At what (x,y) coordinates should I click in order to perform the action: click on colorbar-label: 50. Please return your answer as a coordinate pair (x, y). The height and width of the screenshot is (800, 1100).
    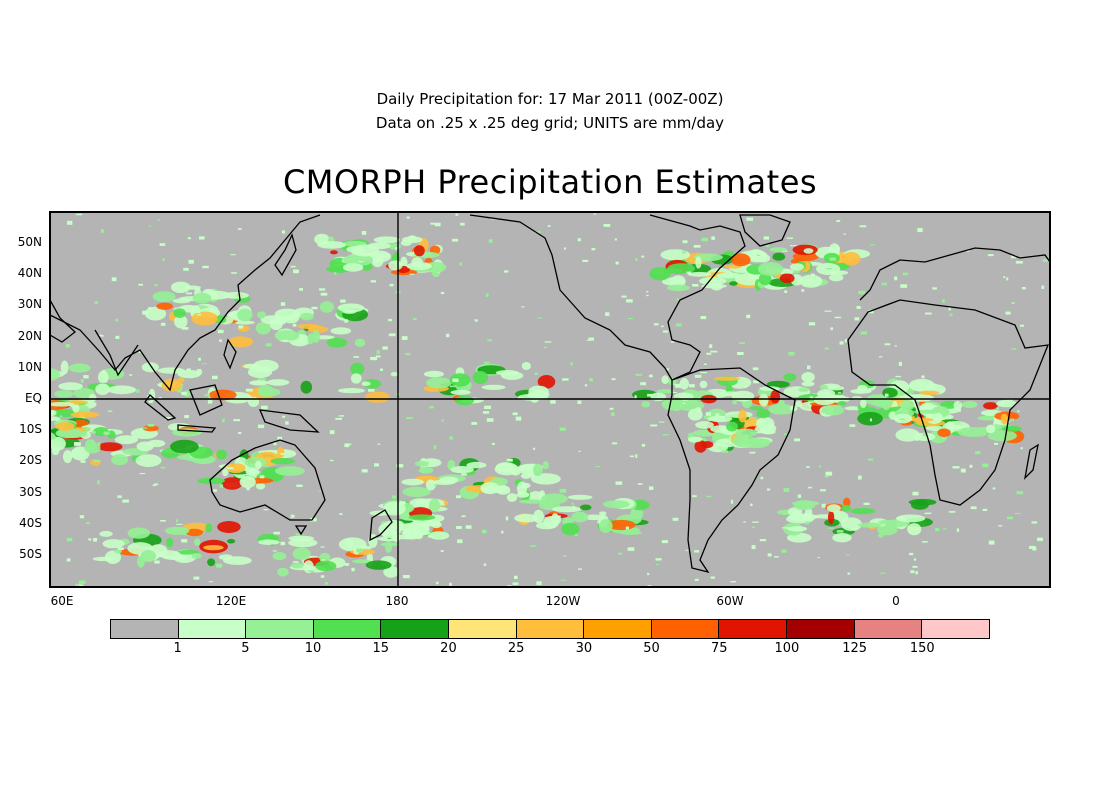
    Looking at the image, I should click on (651, 648).